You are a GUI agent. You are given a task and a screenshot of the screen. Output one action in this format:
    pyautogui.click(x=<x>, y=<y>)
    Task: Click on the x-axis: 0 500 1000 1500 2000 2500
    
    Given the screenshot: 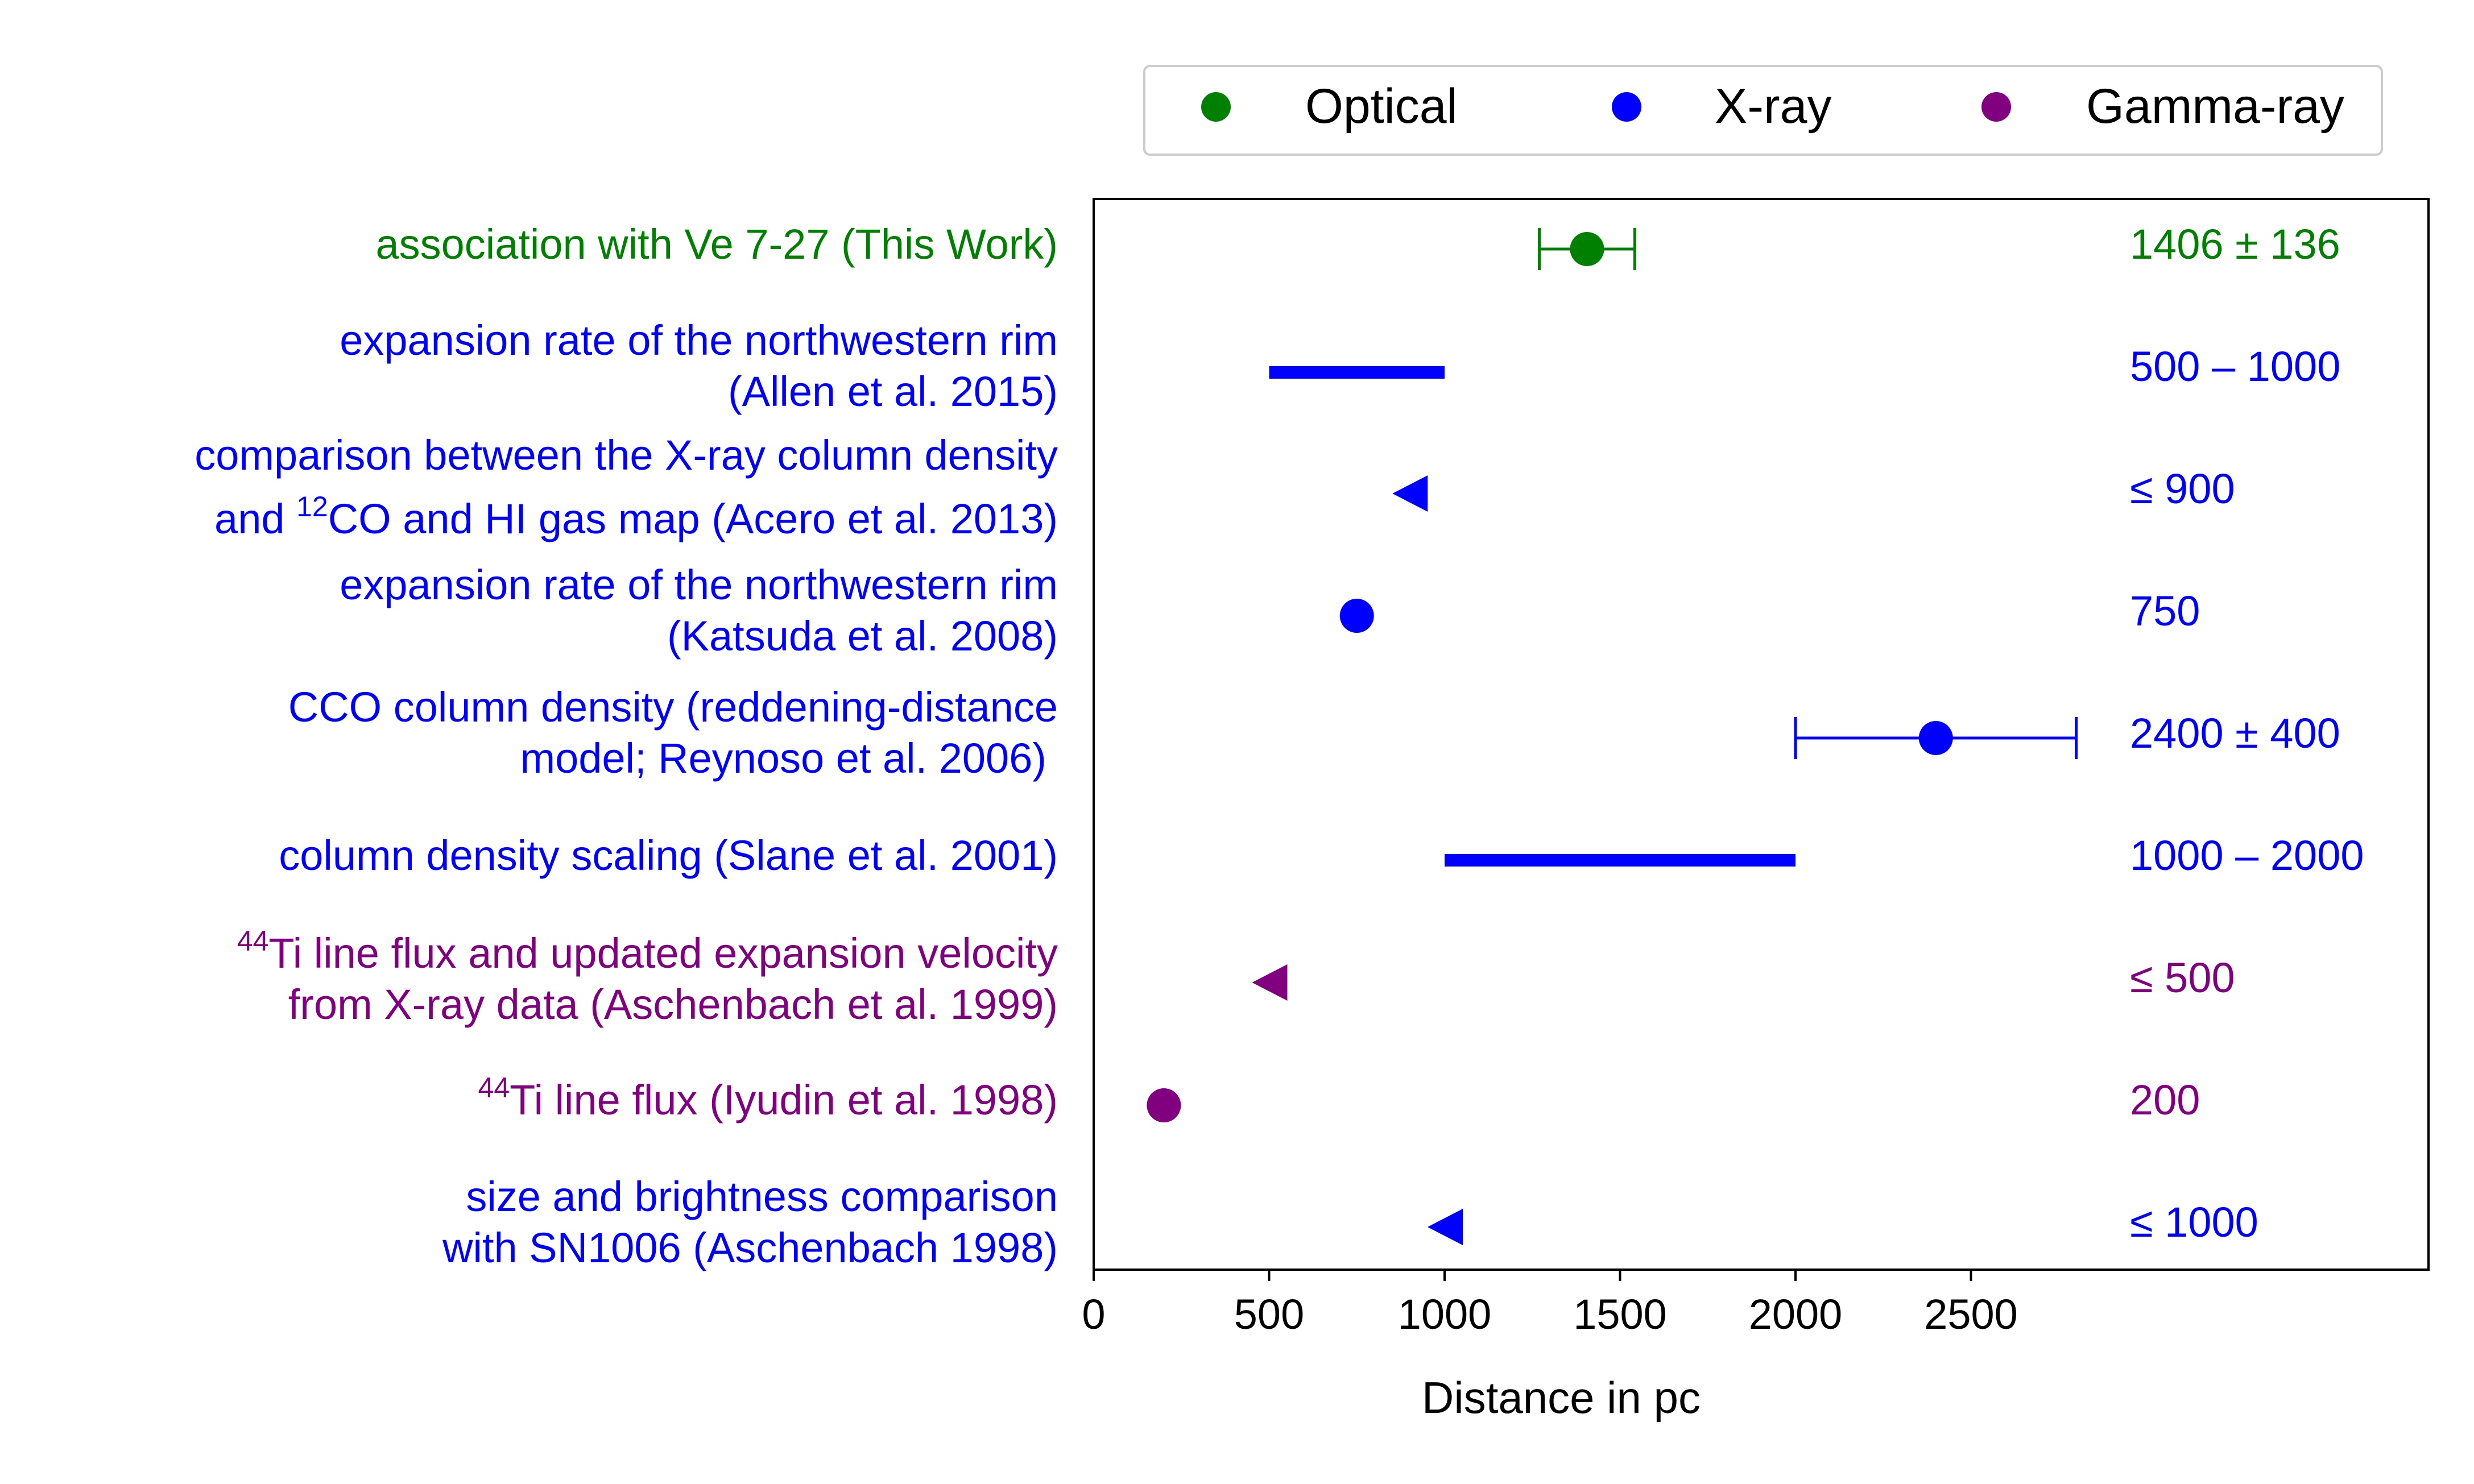 What is the action you would take?
    pyautogui.click(x=1550, y=1304)
    